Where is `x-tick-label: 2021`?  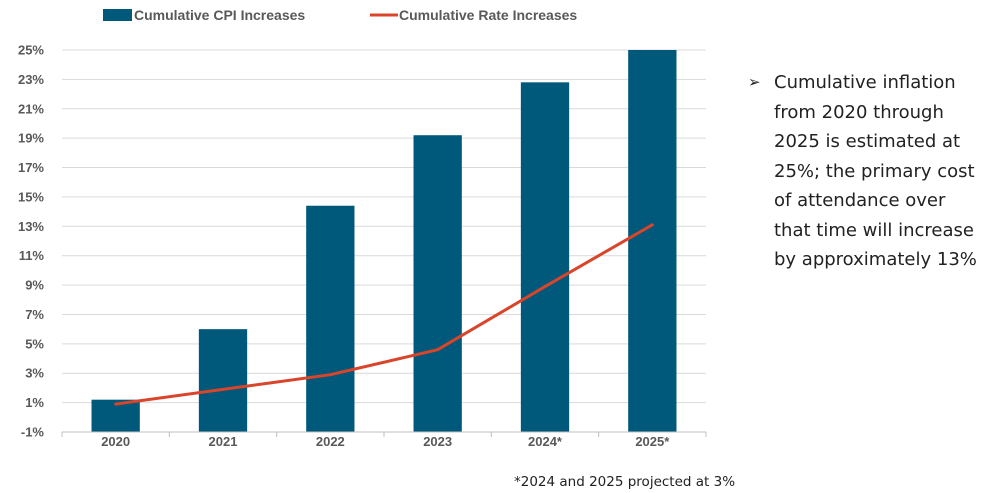
x-tick-label: 2021 is located at coordinates (223, 441).